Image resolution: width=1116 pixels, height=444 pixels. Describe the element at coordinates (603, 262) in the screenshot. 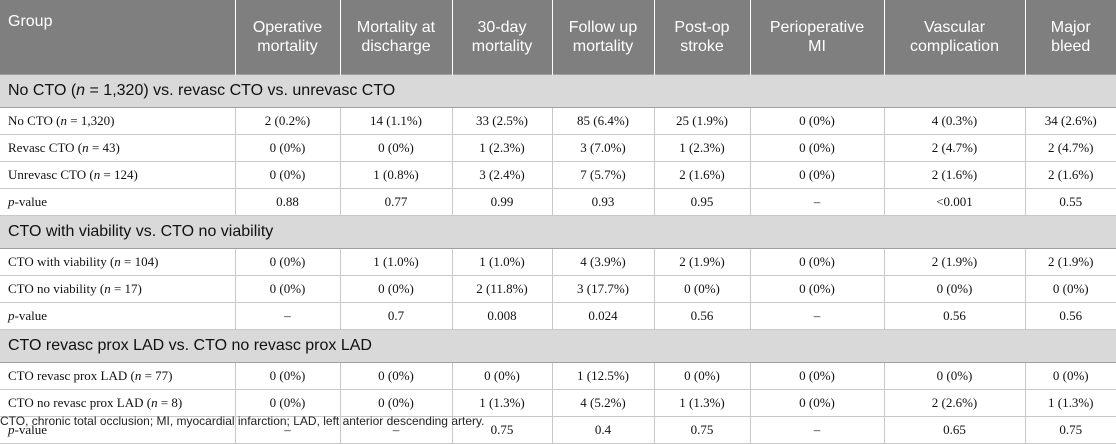

I see `table-cell: 4 (3.9%)` at that location.